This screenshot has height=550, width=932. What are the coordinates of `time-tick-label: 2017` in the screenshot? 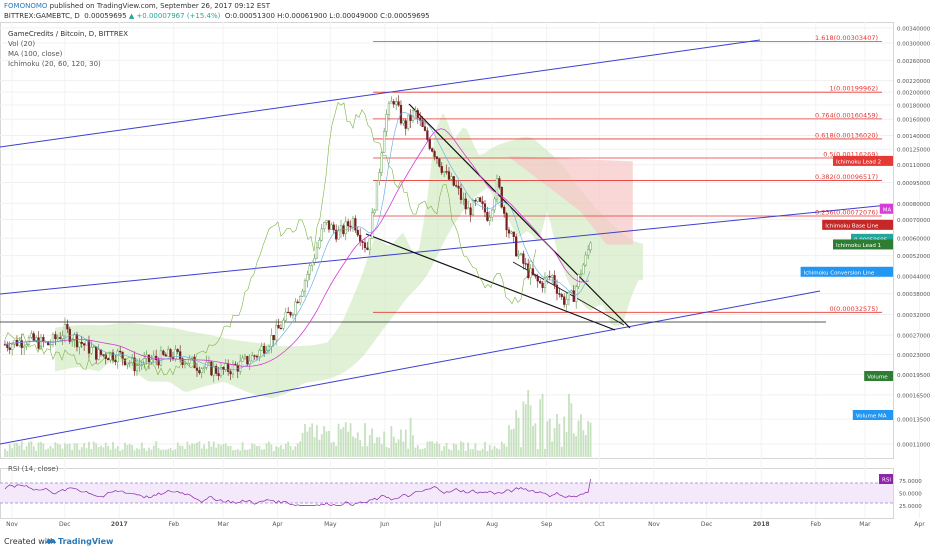 It's located at (119, 524).